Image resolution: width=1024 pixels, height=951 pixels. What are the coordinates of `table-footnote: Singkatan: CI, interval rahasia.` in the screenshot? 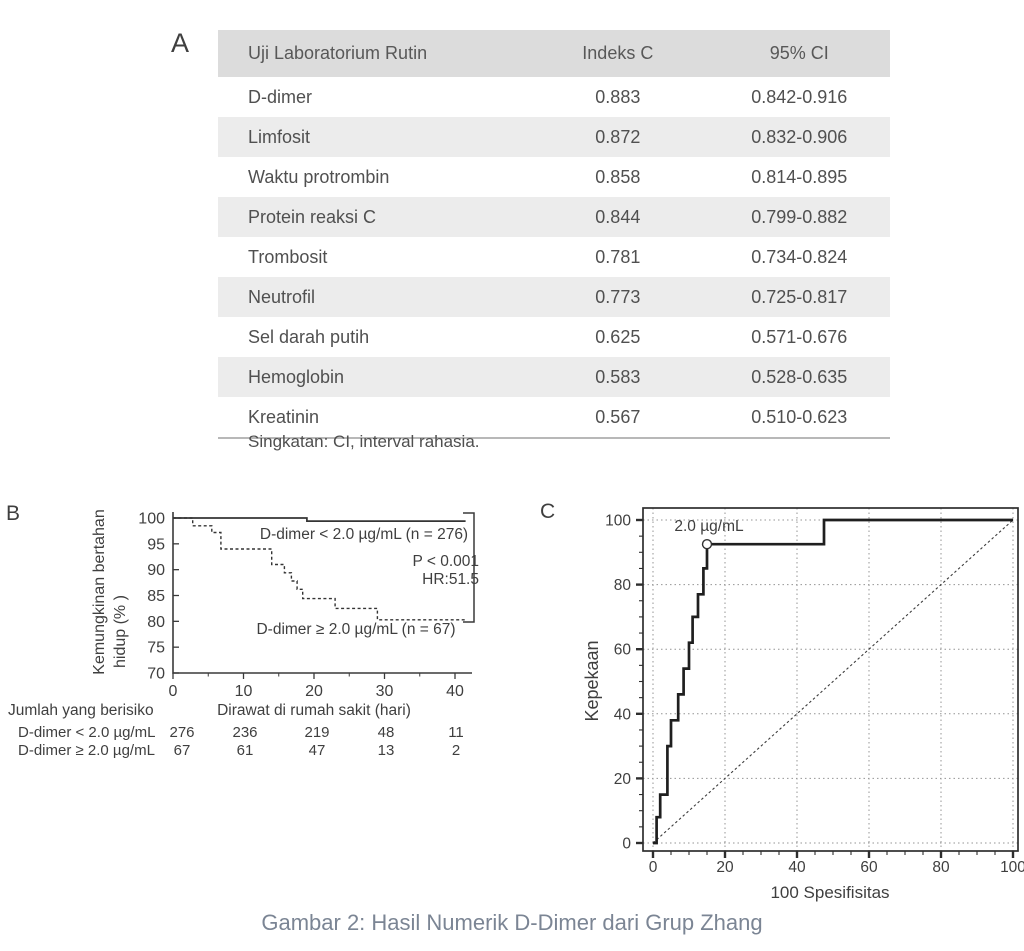 It's located at (364, 441).